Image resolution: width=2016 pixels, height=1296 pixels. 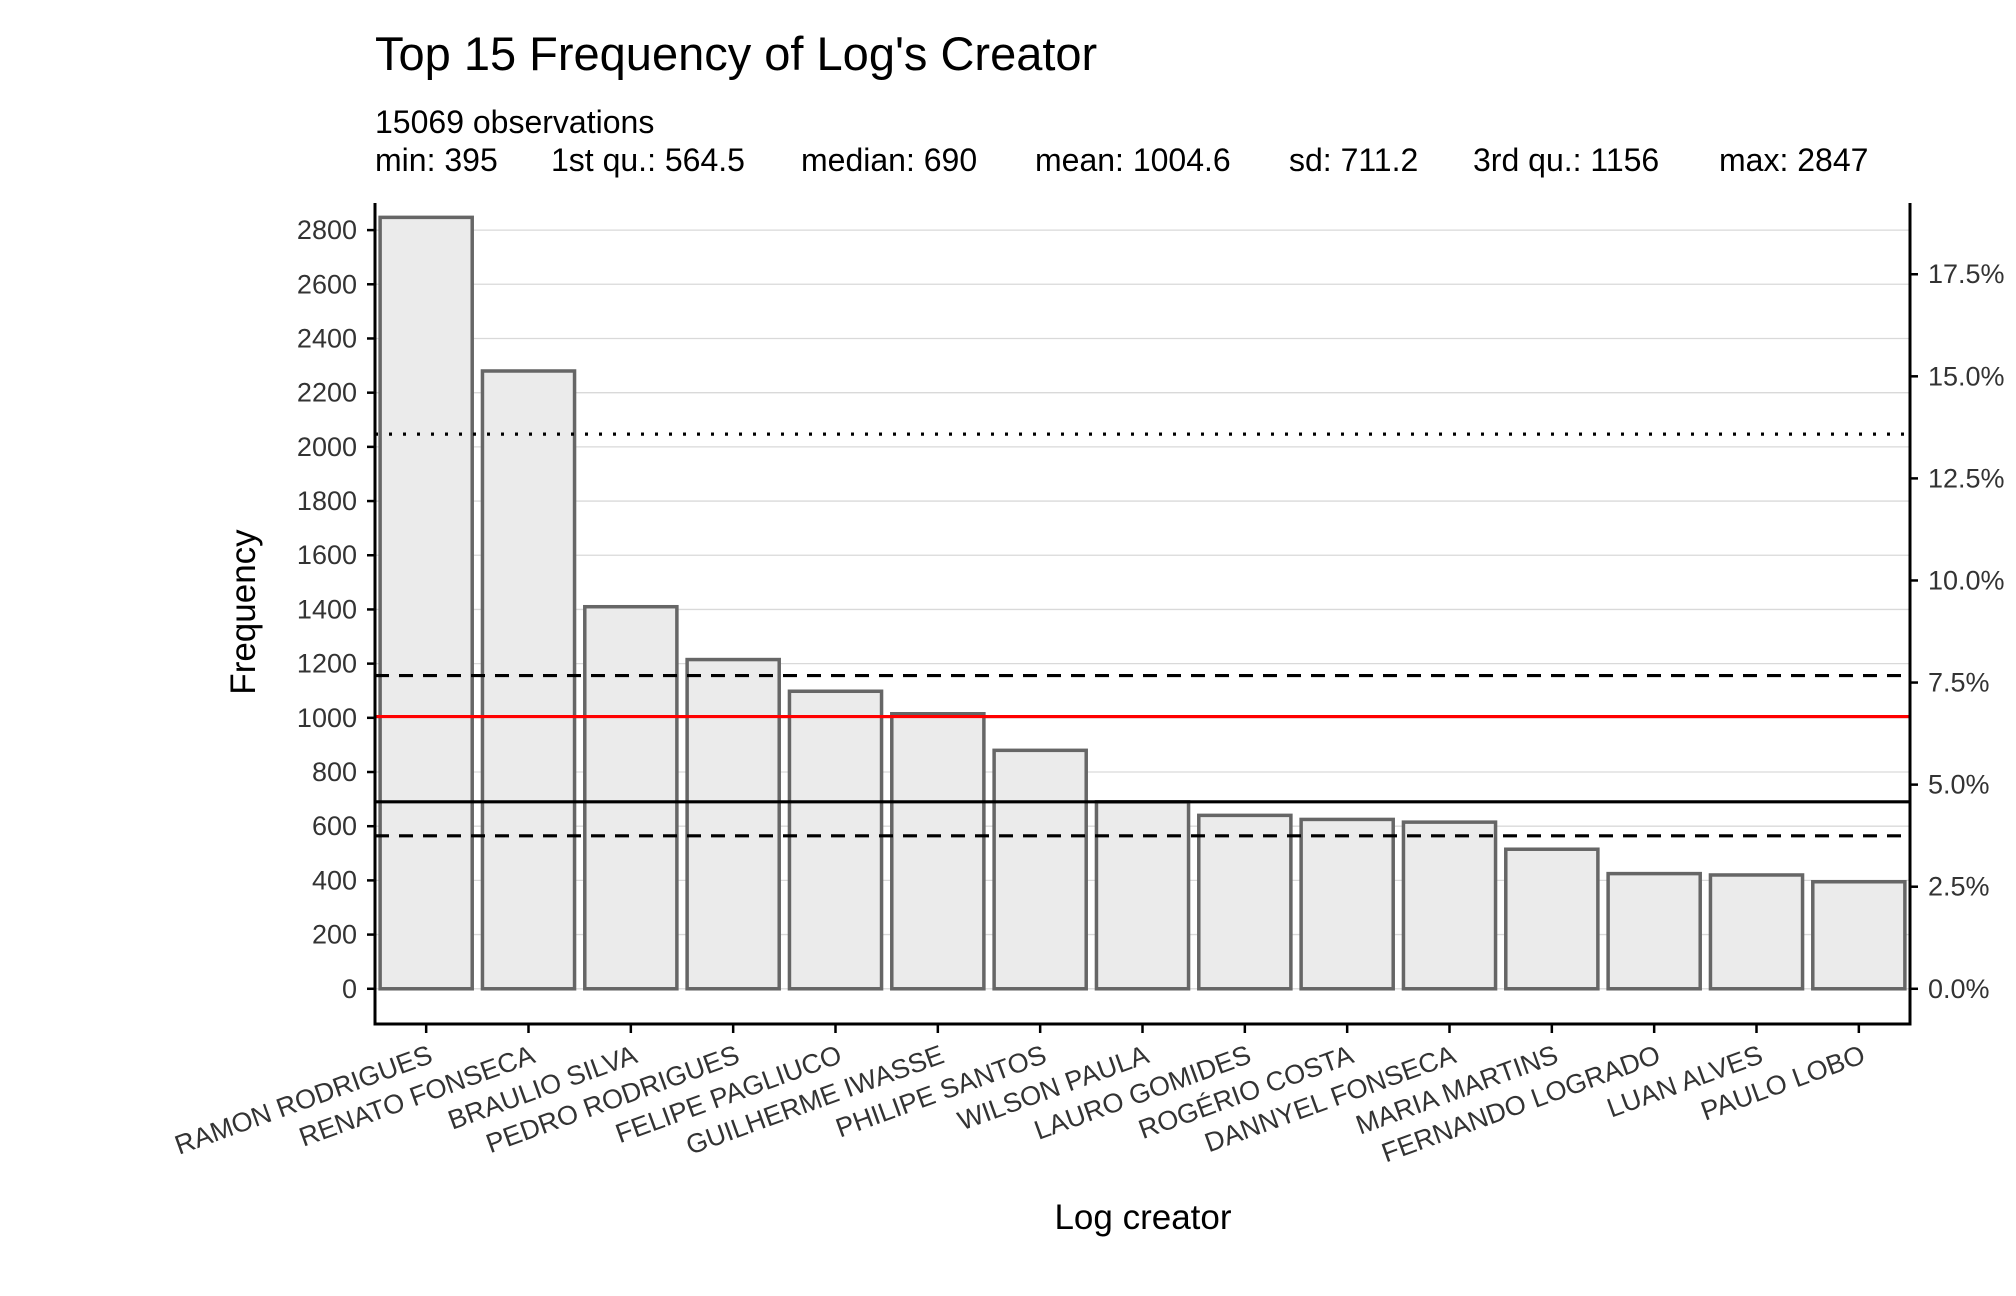 I want to click on y-tick-label: 0, so click(x=349, y=989).